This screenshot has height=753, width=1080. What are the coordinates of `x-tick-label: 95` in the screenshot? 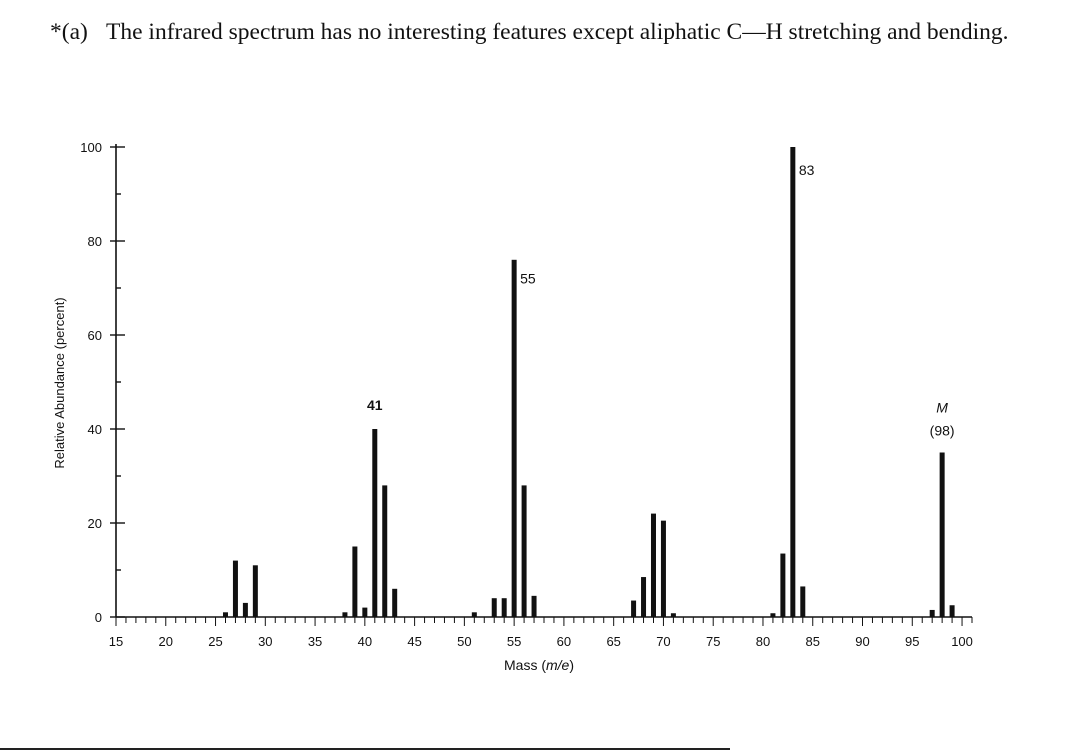 It's located at (912, 641).